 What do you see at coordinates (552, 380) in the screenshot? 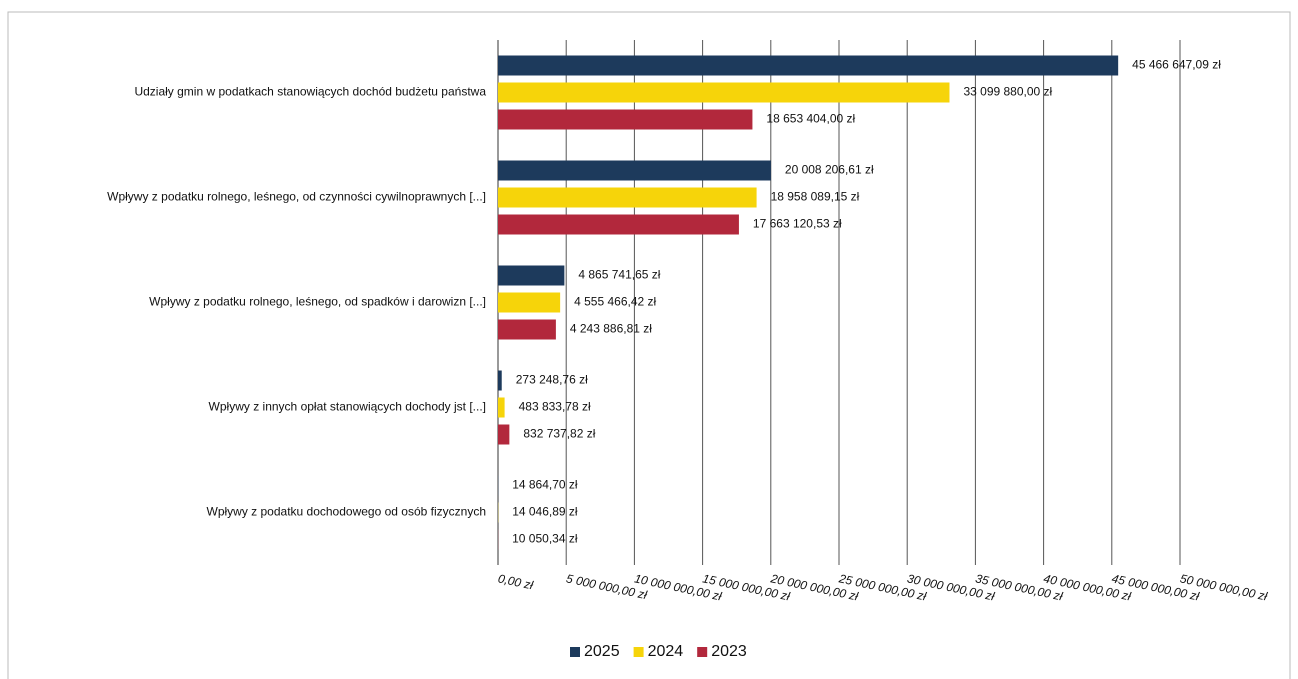
I see `value-label: 273 248,76 zł` at bounding box center [552, 380].